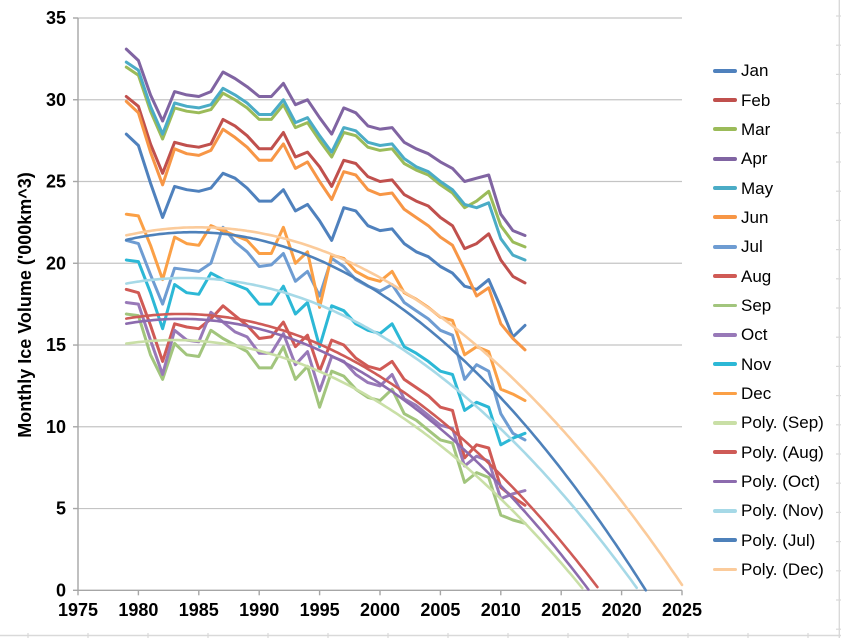 The height and width of the screenshot is (638, 841). I want to click on legend-label: Sep, so click(756, 305).